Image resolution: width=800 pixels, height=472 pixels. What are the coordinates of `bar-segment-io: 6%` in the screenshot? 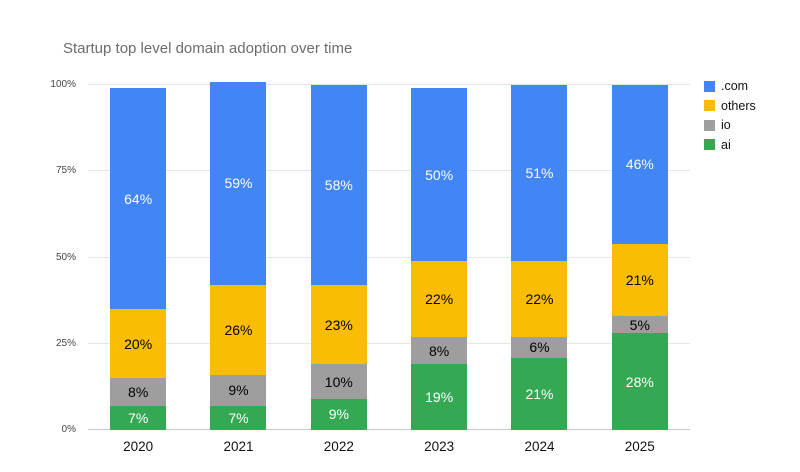 It's located at (539, 347).